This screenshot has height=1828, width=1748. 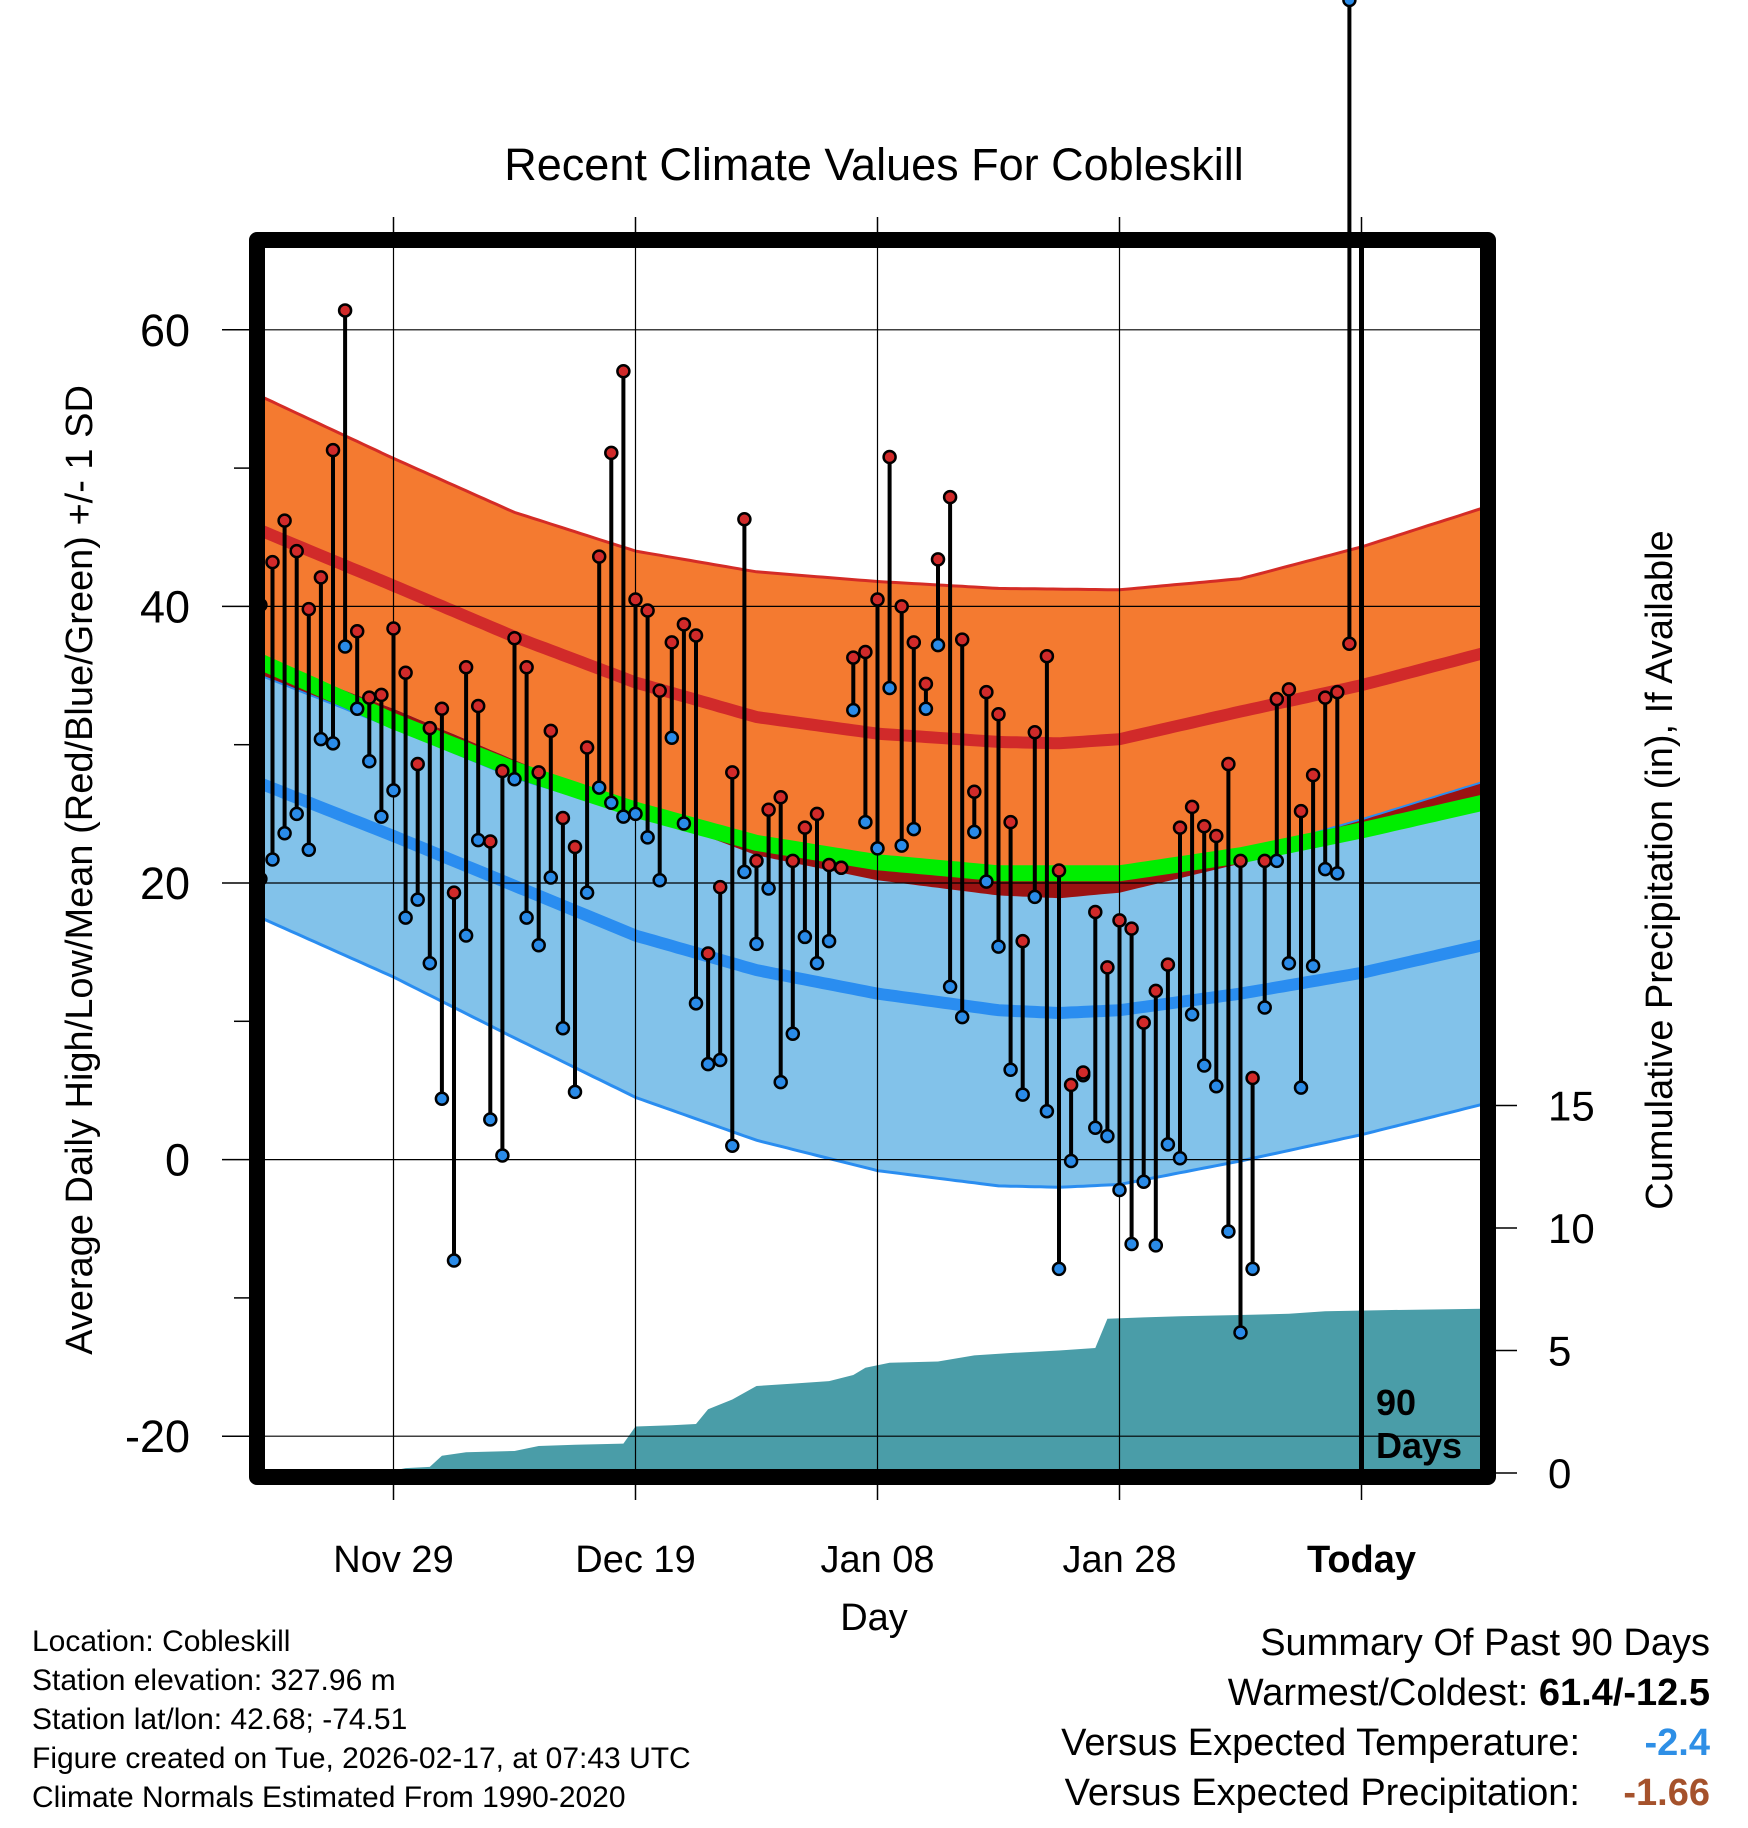 What do you see at coordinates (1666, 1793) in the screenshot?
I see `precip-anomaly-value: -1.66` at bounding box center [1666, 1793].